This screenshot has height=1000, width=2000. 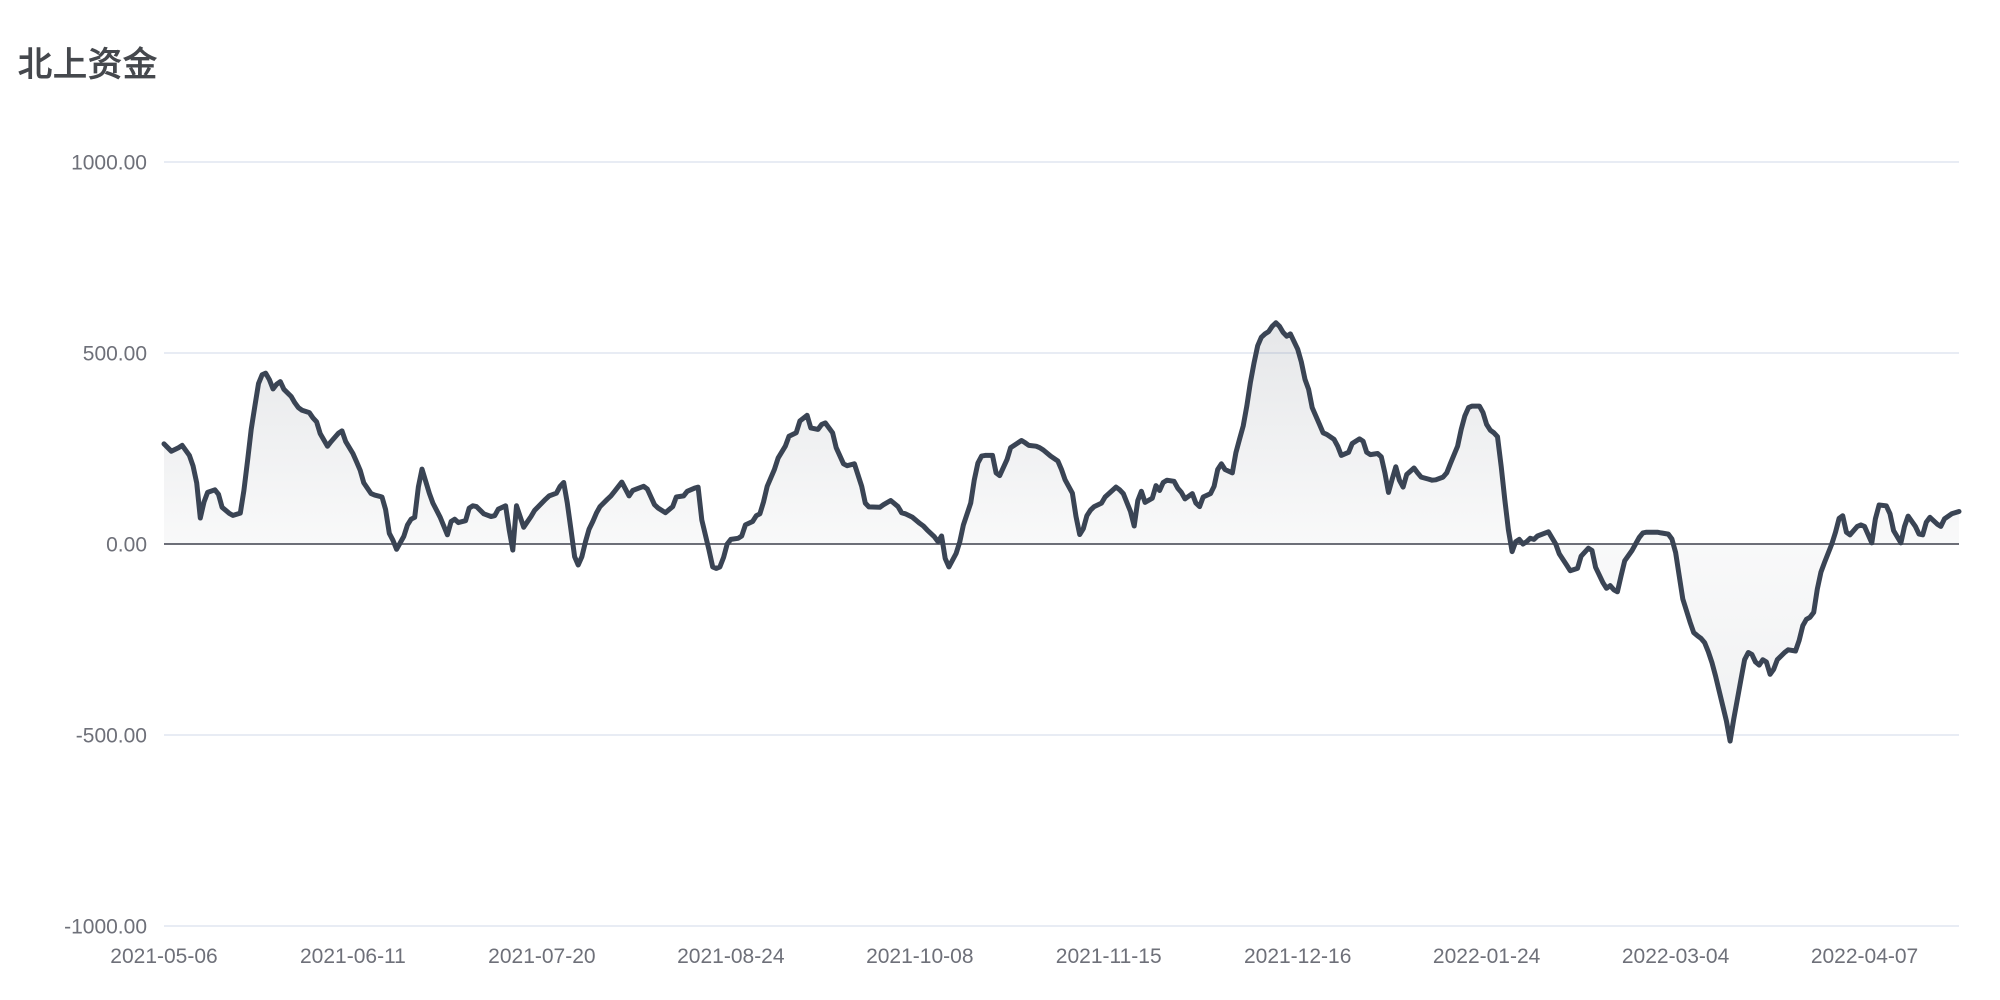 I want to click on x-axis-tick-label: 2021-11-15, so click(x=1109, y=956).